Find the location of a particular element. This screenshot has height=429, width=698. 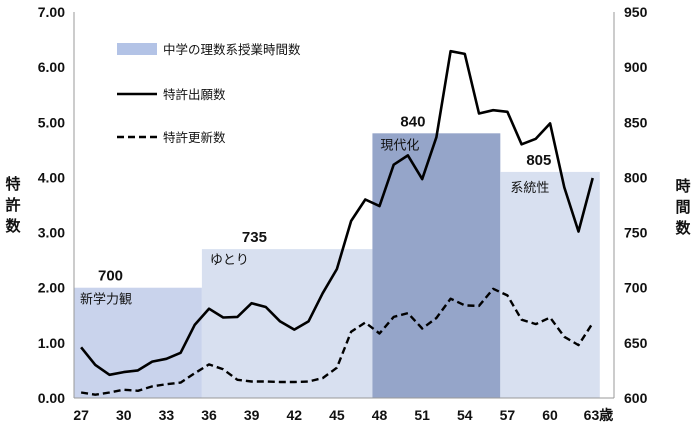

x-tick-label: 36 is located at coordinates (209, 415).